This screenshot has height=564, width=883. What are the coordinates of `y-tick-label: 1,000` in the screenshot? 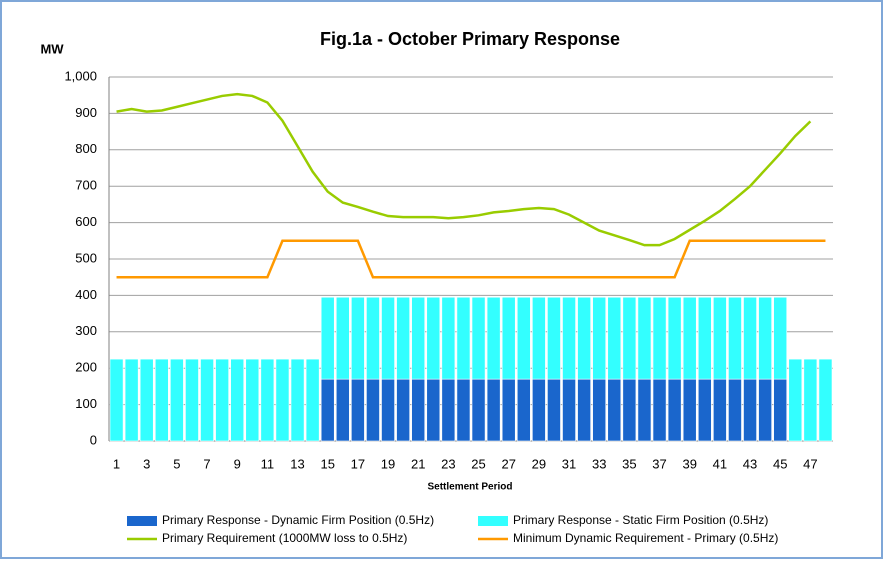 It's located at (80, 75).